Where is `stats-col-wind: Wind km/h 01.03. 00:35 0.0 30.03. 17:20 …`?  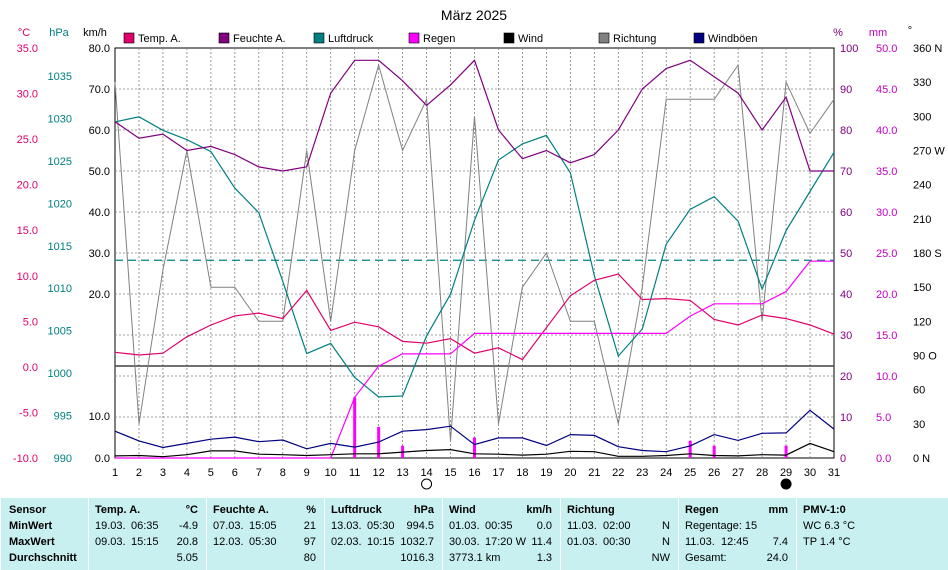
stats-col-wind: Wind km/h 01.03. 00:35 0.0 30.03. 17:20 … is located at coordinates (501, 534).